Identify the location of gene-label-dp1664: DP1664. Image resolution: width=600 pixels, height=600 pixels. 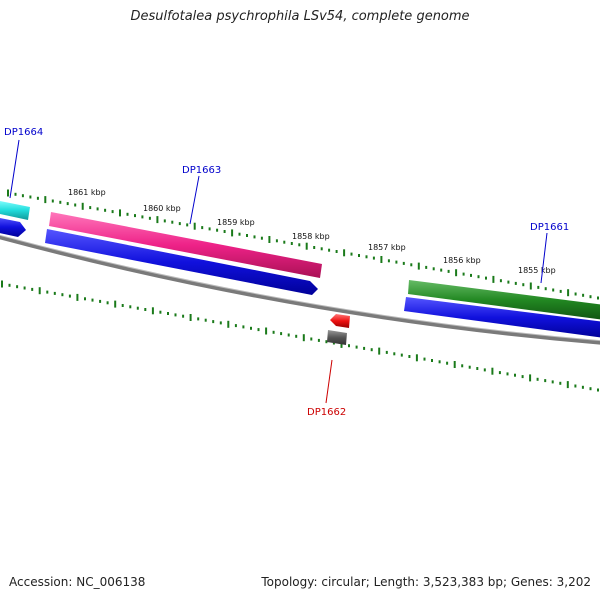
(23, 132).